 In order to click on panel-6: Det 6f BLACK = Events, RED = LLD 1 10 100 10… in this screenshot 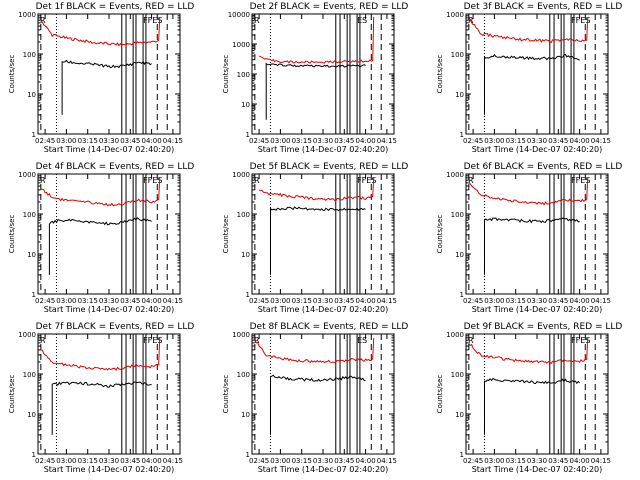, I will do `click(529, 238)`.